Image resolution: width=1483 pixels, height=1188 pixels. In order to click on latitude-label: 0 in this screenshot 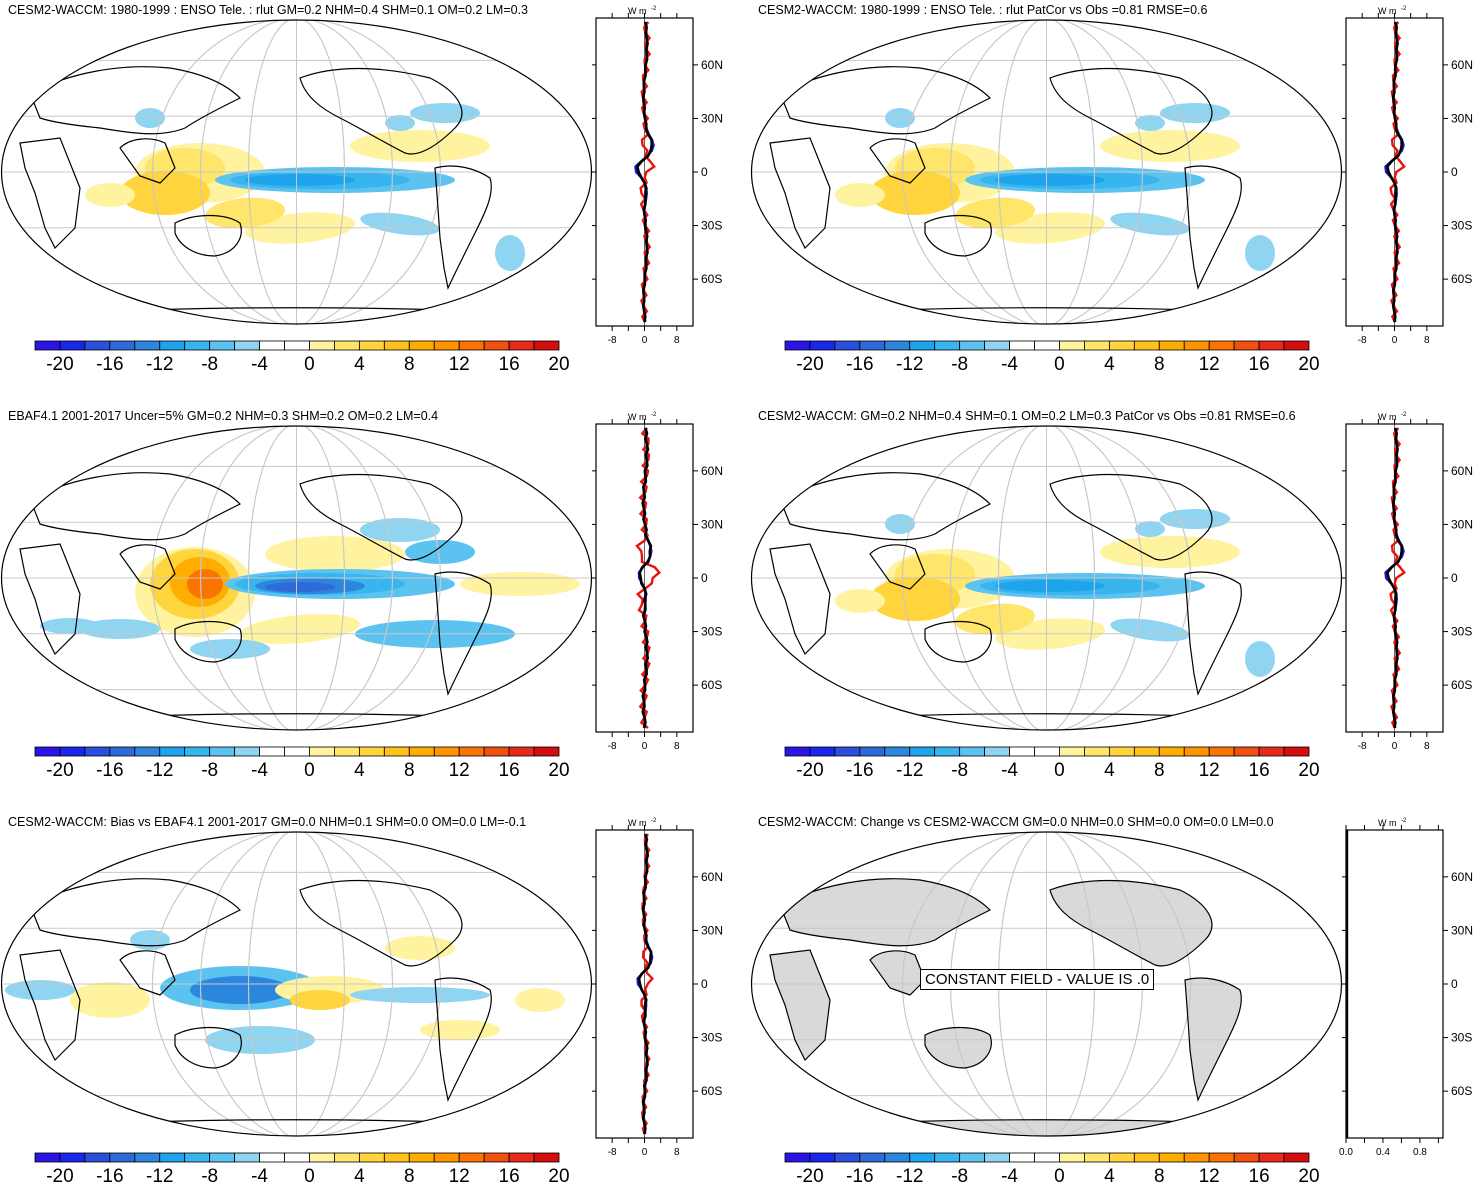, I will do `click(1454, 172)`.